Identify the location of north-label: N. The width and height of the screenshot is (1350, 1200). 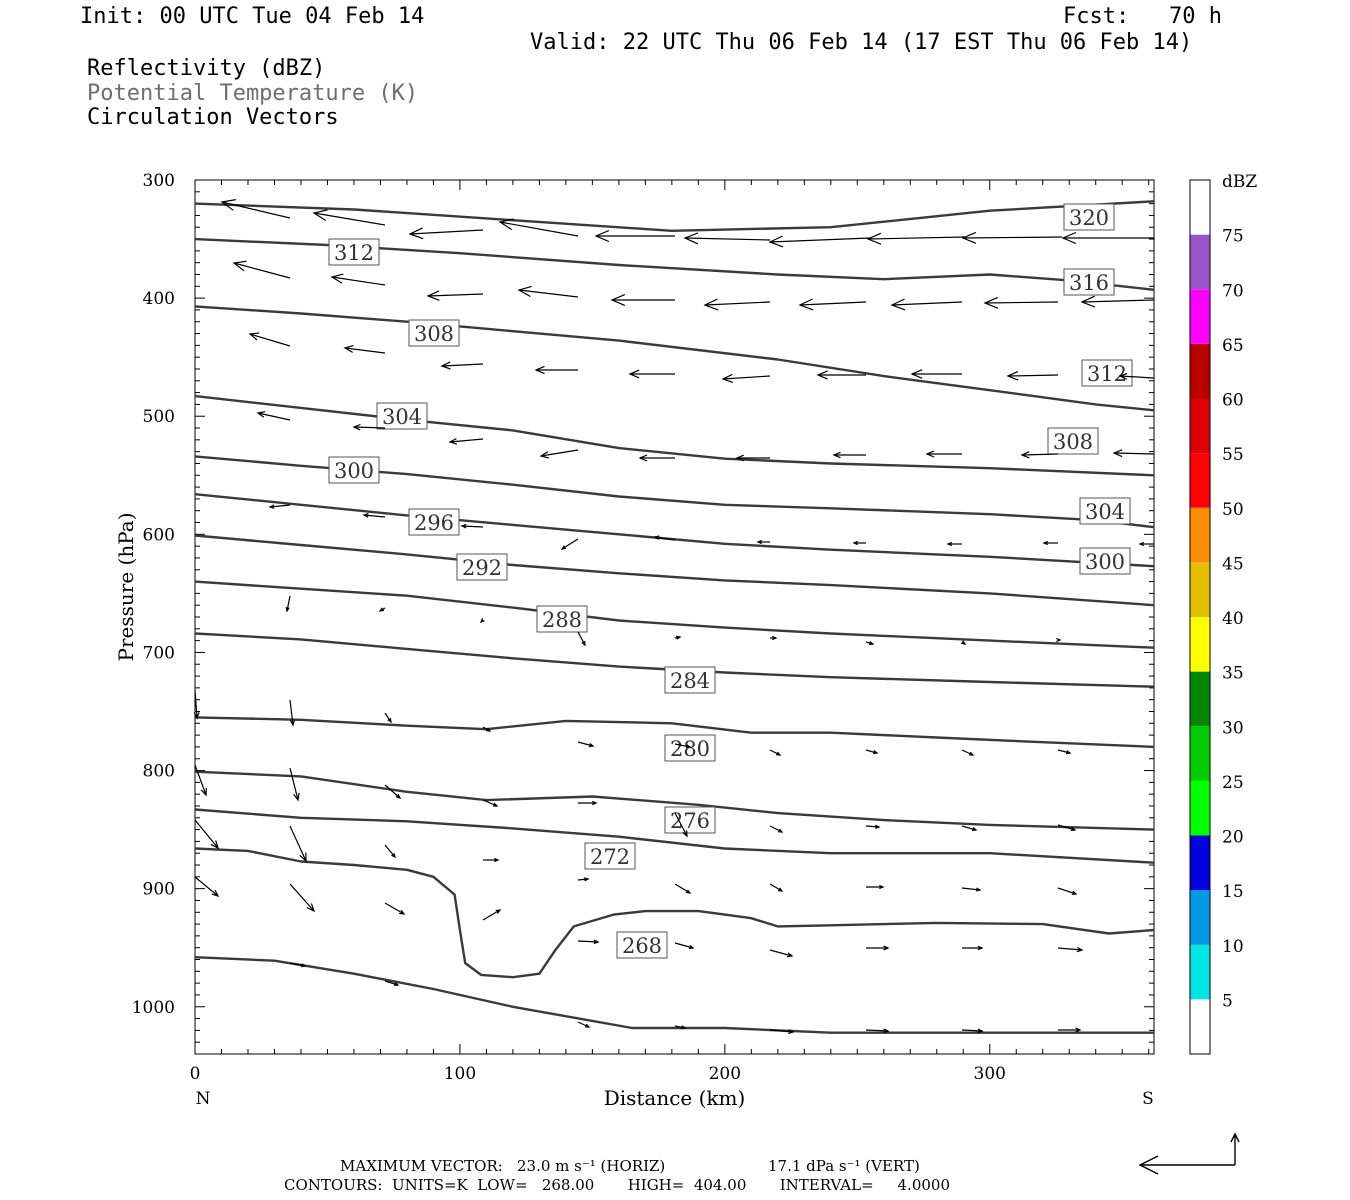
(203, 1099).